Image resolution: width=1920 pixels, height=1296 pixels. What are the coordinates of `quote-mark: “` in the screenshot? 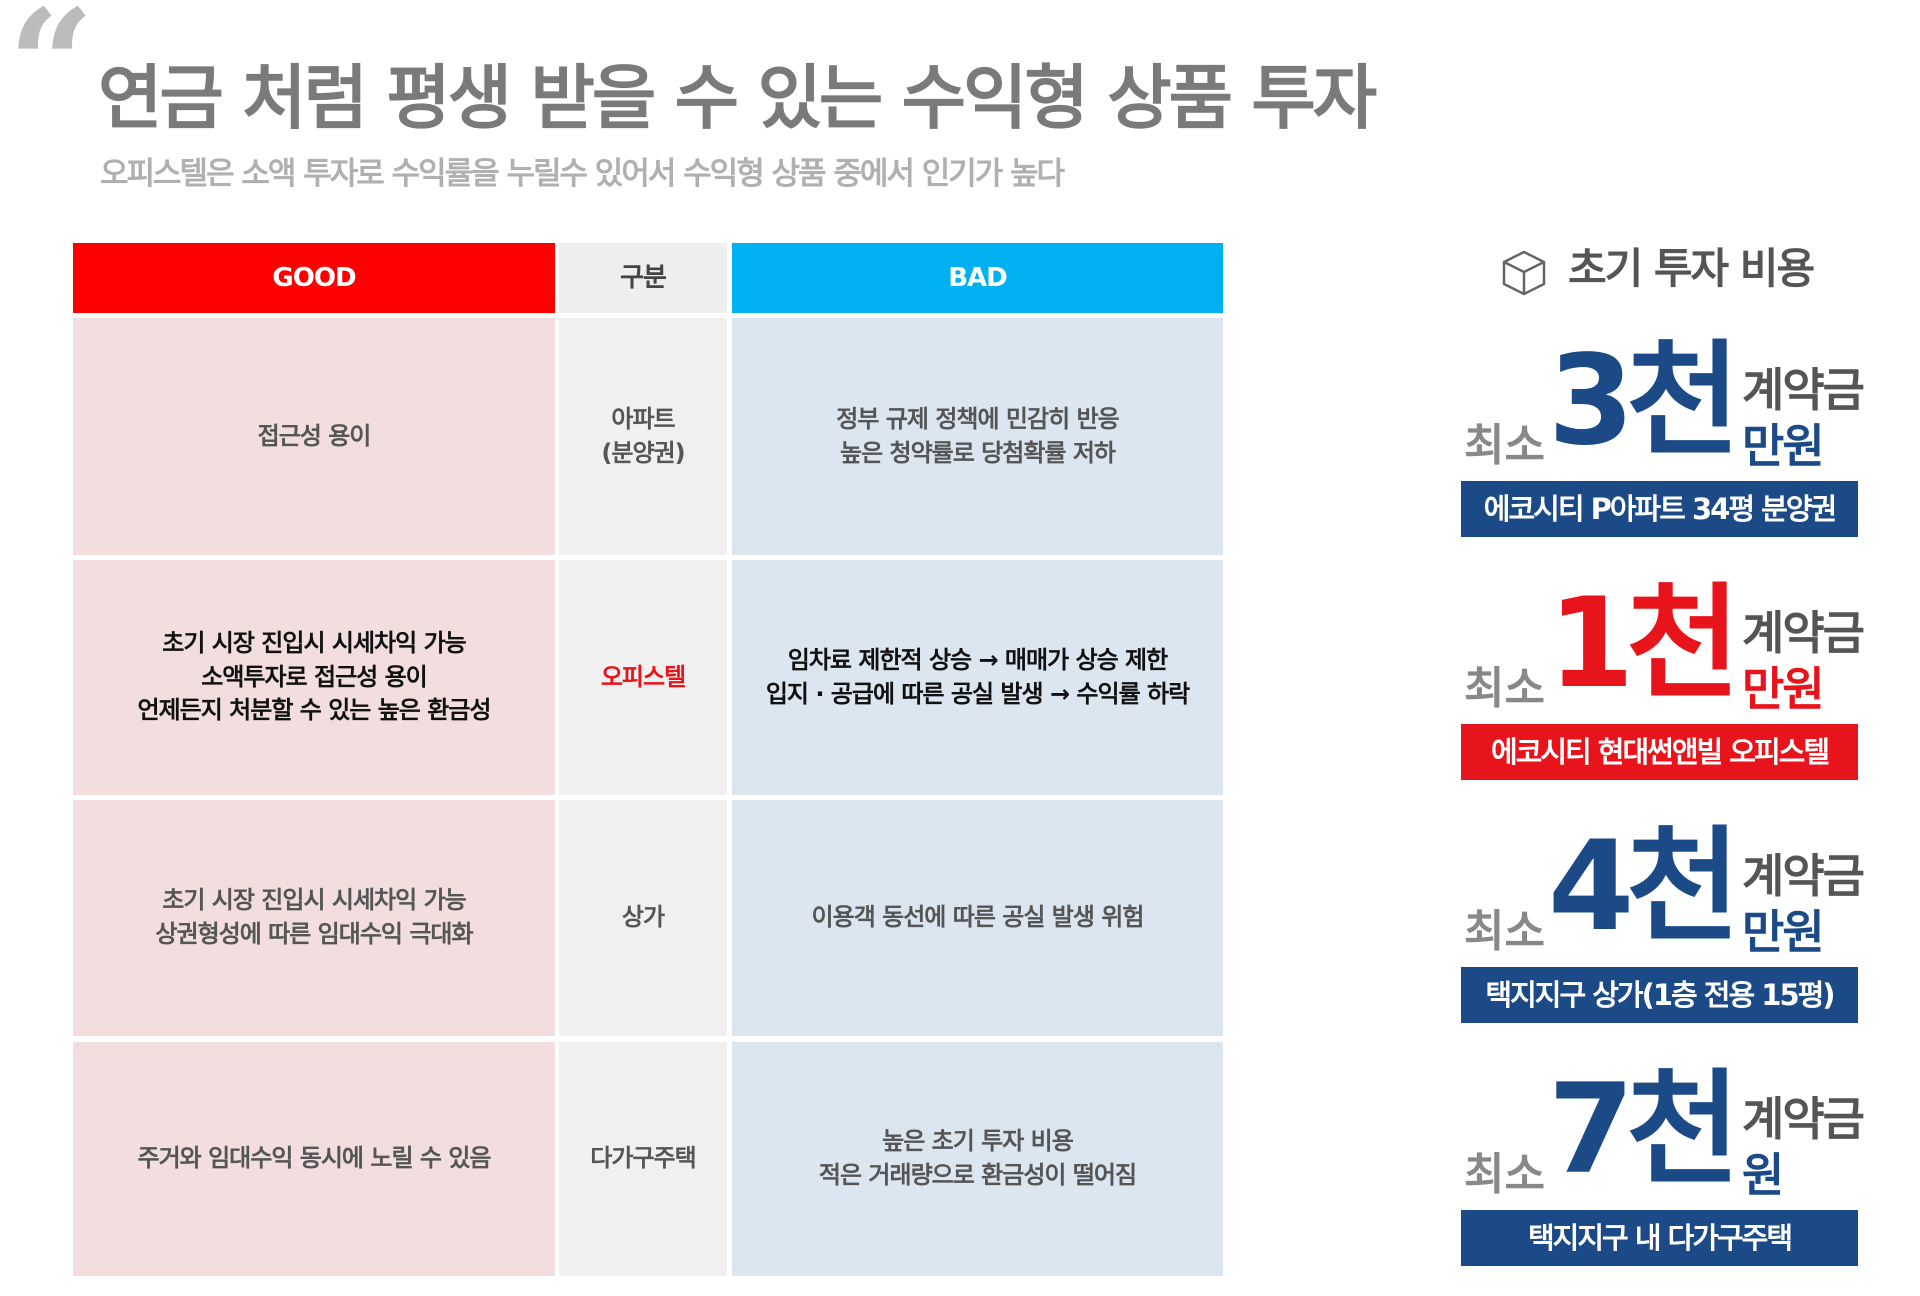 It's located at (51, 76).